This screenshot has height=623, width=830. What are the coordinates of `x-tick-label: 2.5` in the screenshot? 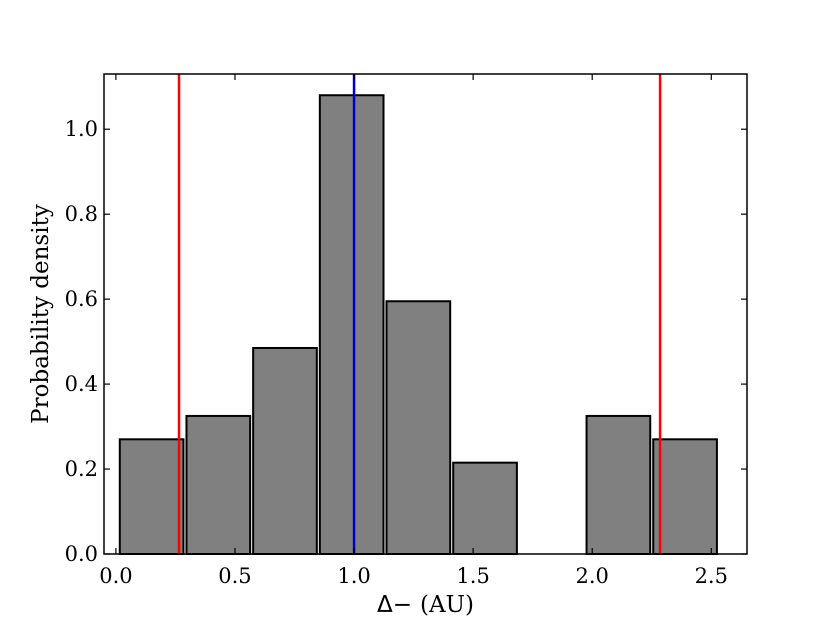 It's located at (711, 576).